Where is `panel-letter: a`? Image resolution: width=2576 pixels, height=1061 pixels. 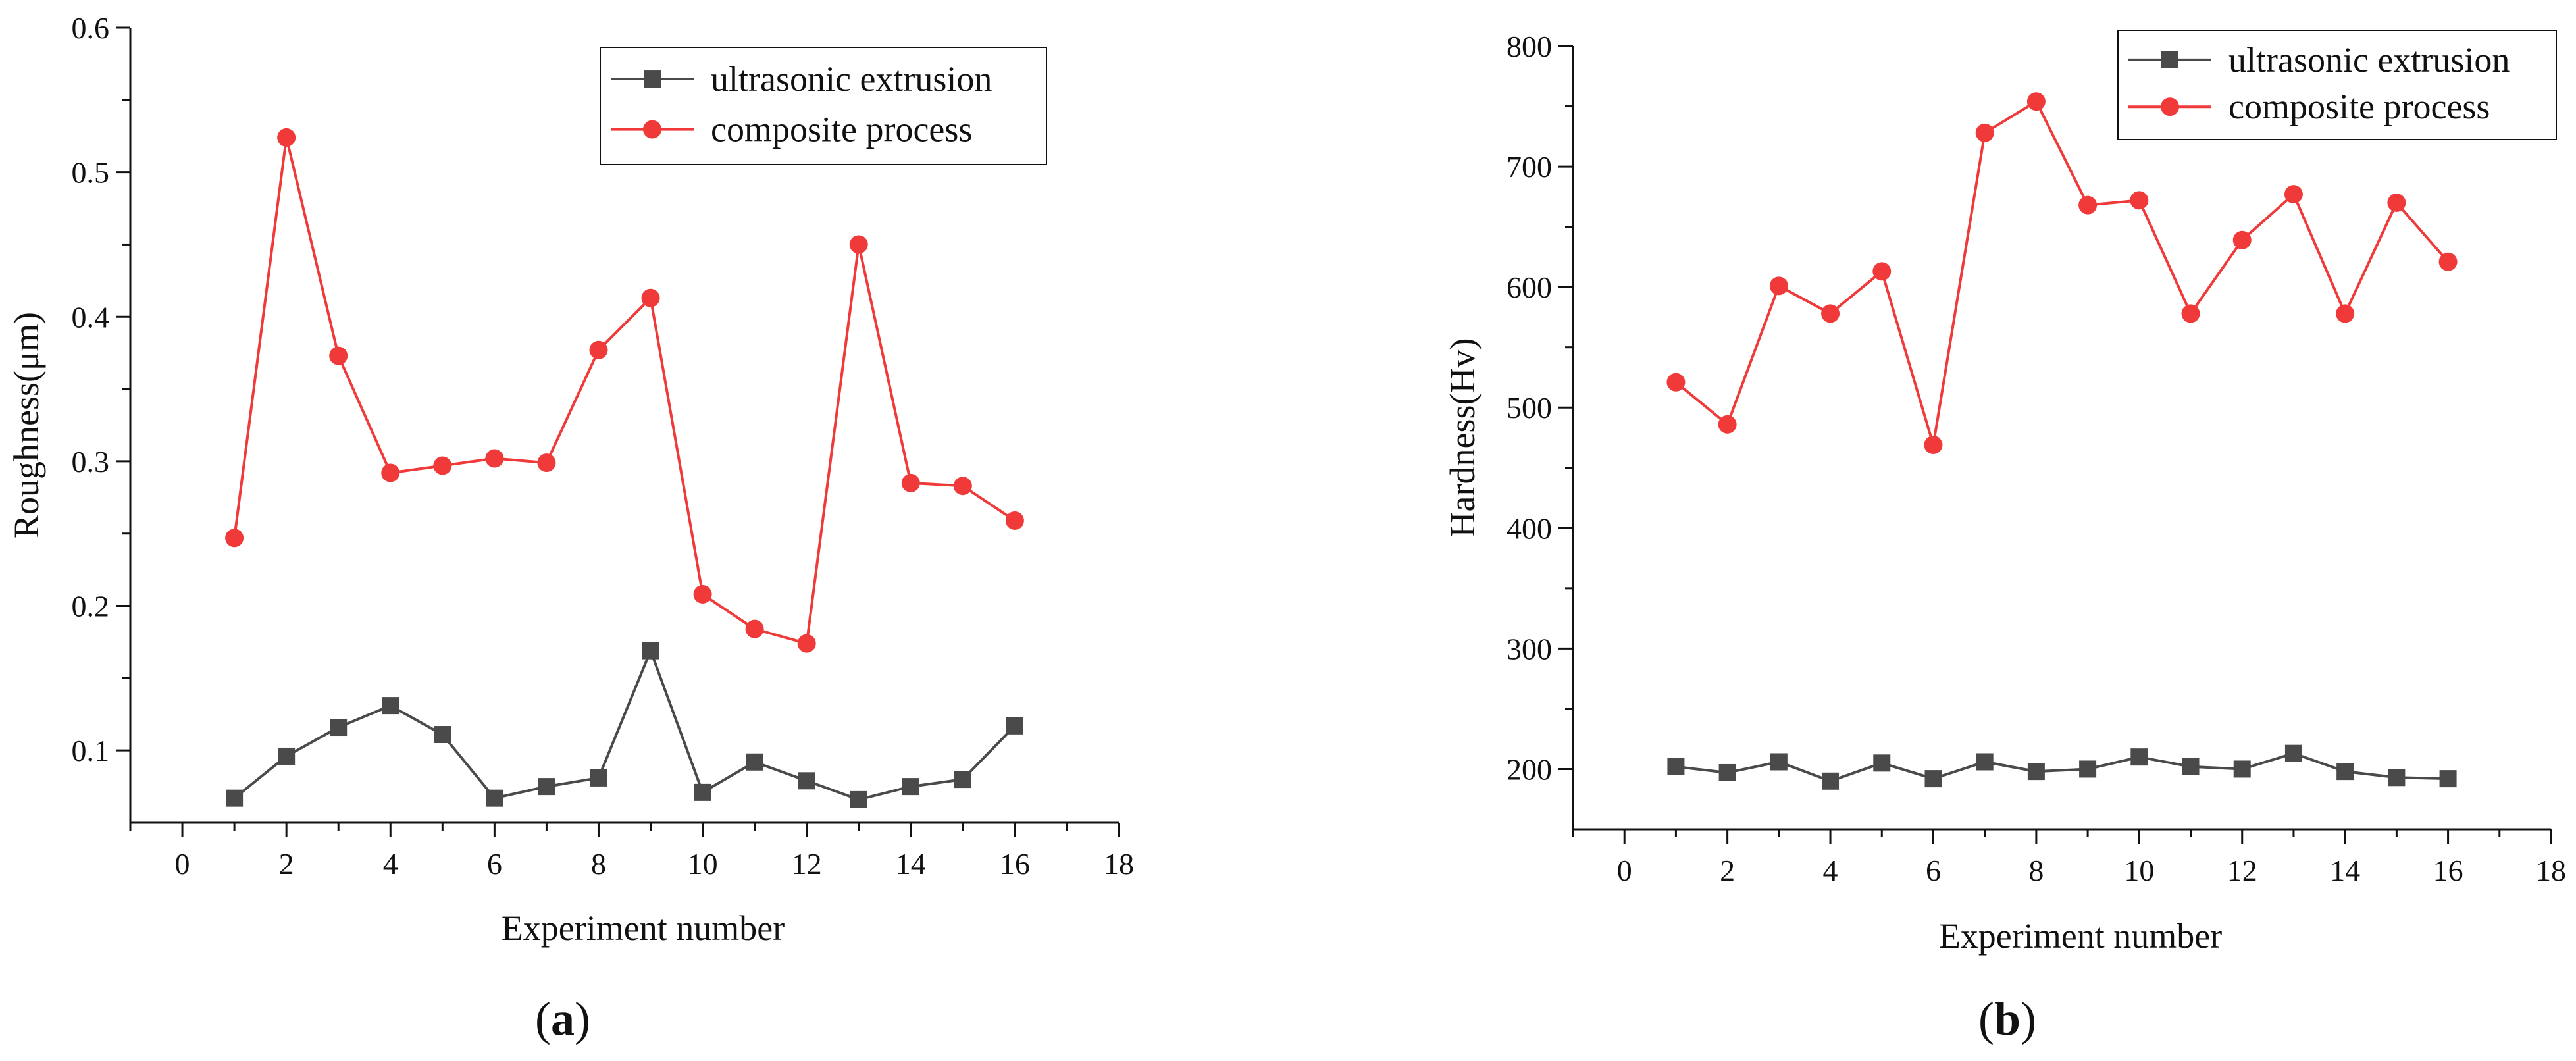
panel-letter: a is located at coordinates (563, 1019).